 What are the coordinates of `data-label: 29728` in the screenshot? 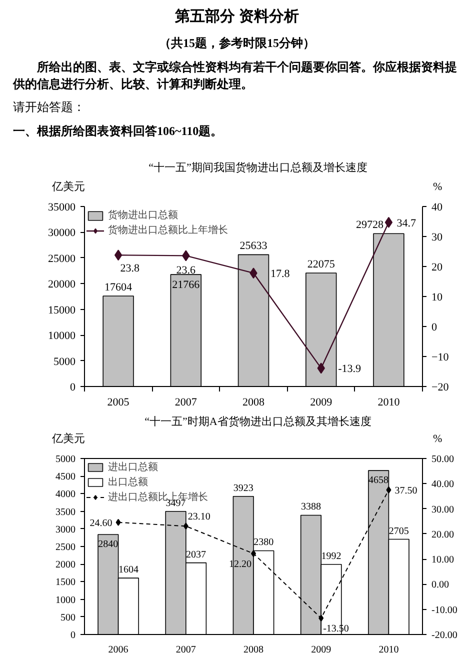 It's located at (370, 225).